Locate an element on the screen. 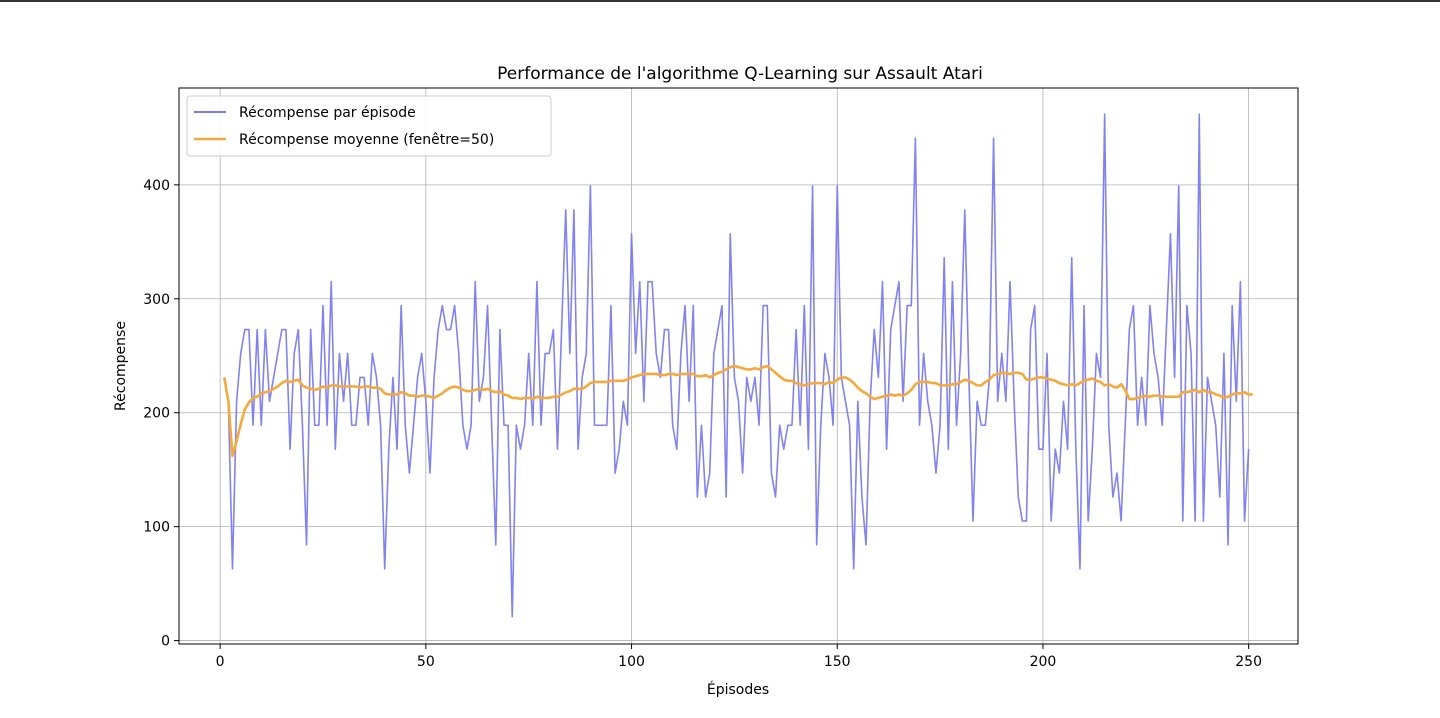 The height and width of the screenshot is (718, 1440). y-tick-label: 0 is located at coordinates (165, 642).